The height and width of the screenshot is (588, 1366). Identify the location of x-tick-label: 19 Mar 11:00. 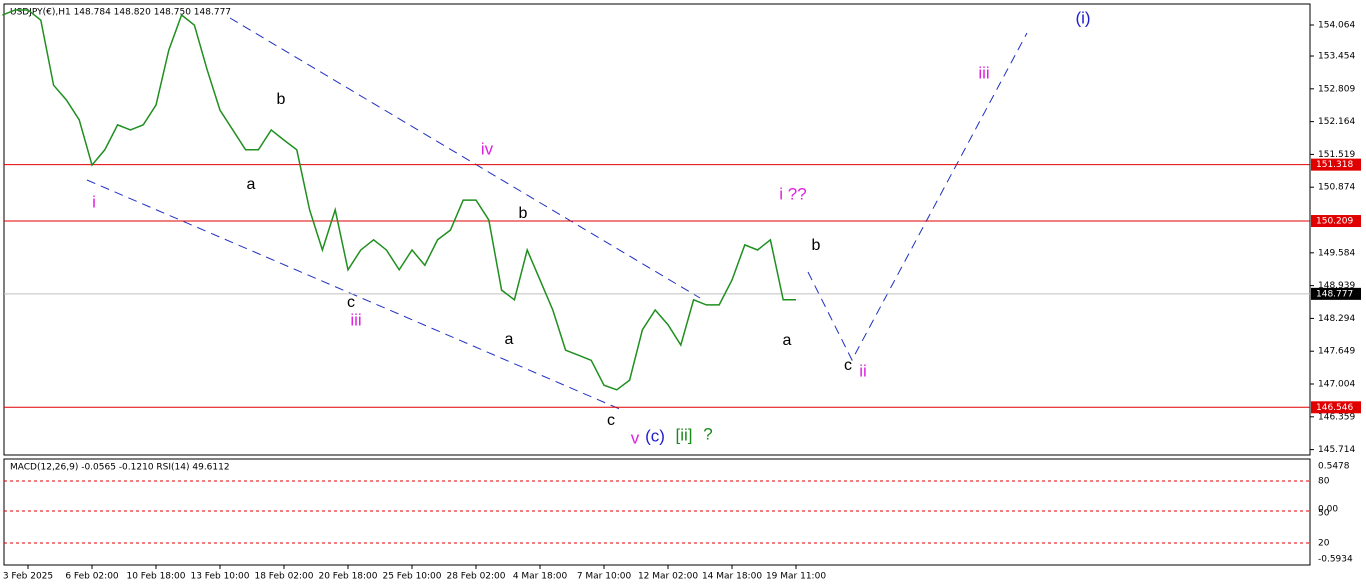
(796, 577).